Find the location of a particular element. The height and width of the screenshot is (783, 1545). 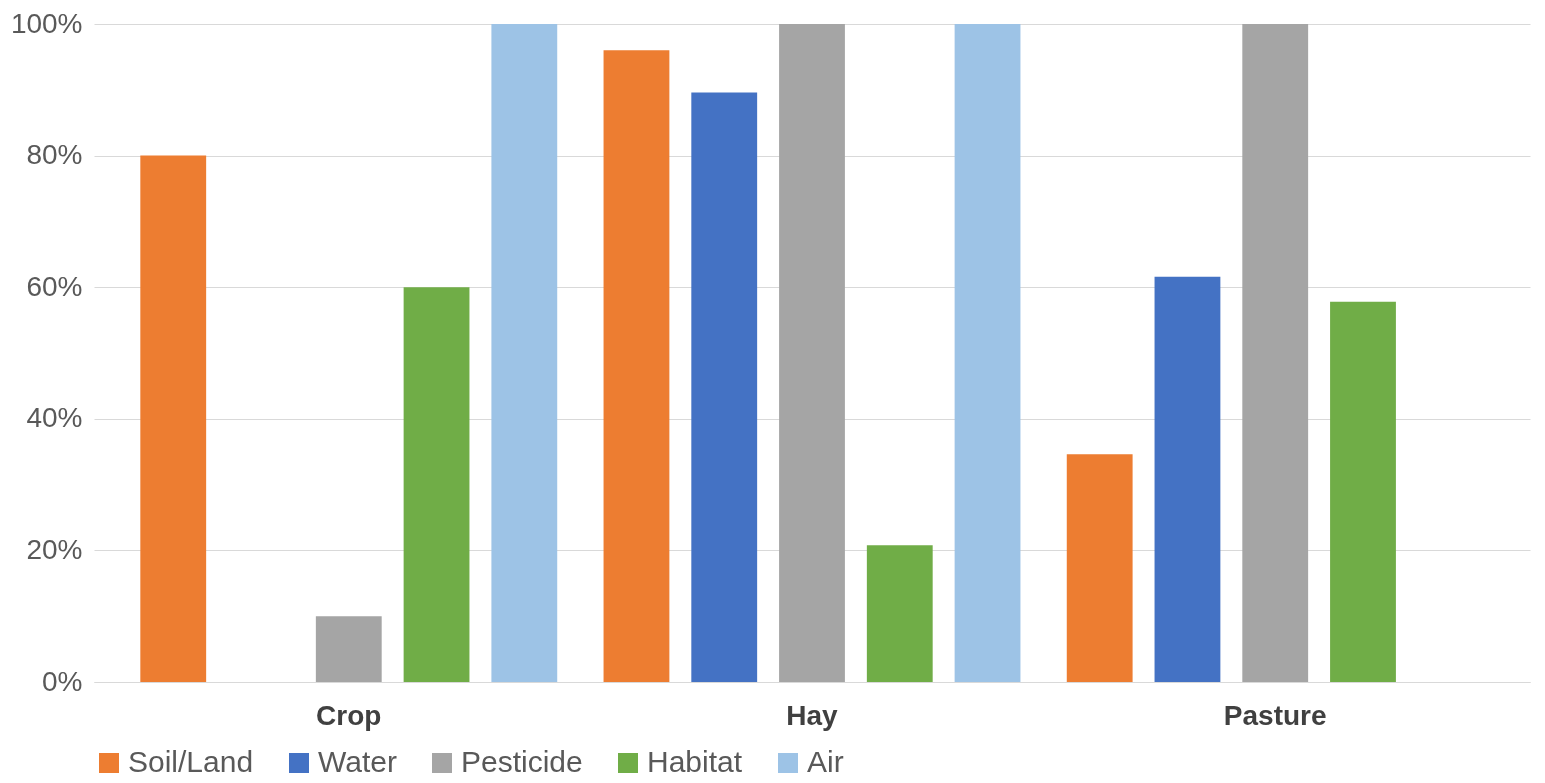

legend-label: Pesticide is located at coordinates (522, 761).